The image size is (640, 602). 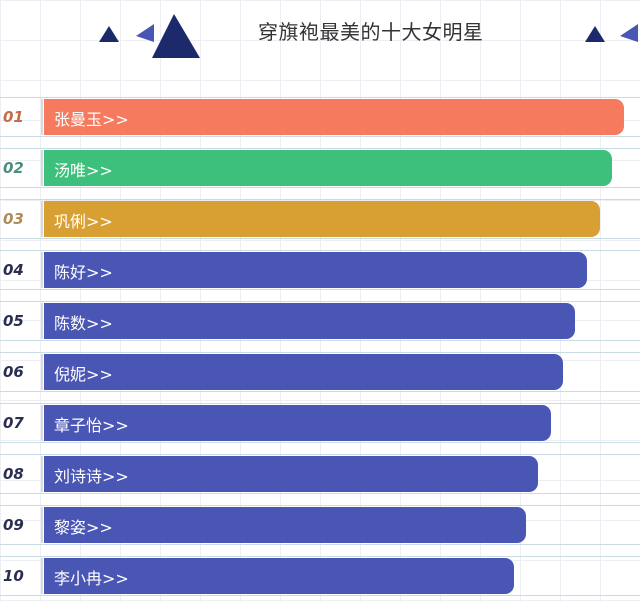 What do you see at coordinates (83, 221) in the screenshot?
I see `bar-label: 巩俐>>` at bounding box center [83, 221].